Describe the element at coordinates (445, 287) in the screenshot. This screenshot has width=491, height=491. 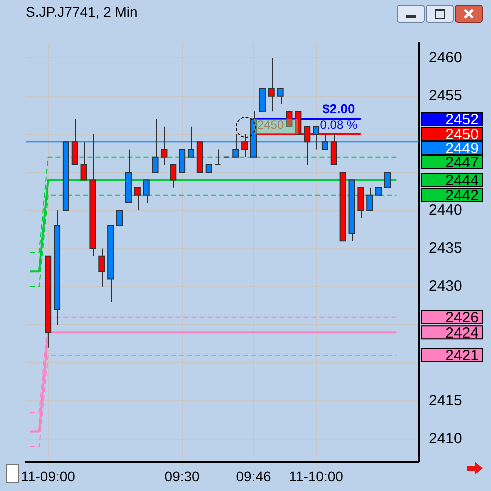
I see `y-tick-label: 2430` at that location.